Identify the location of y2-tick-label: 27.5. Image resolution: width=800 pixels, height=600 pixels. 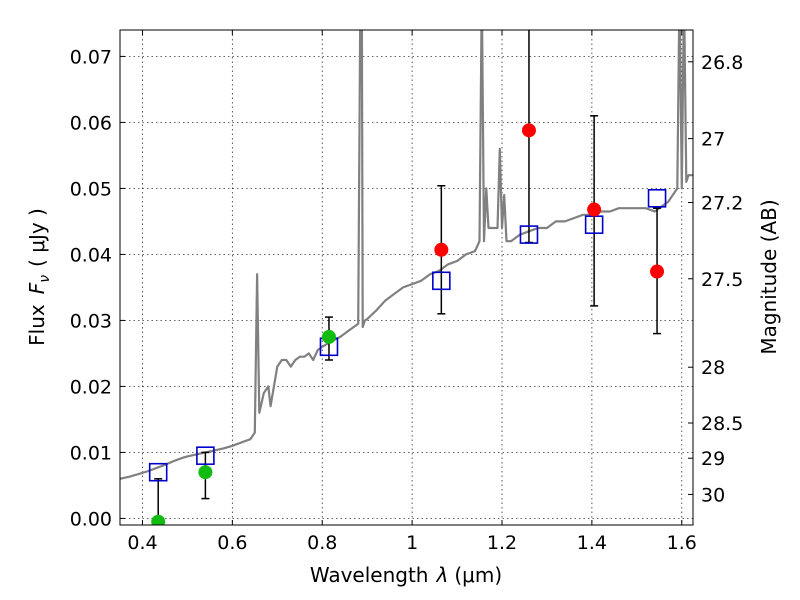
(722, 280).